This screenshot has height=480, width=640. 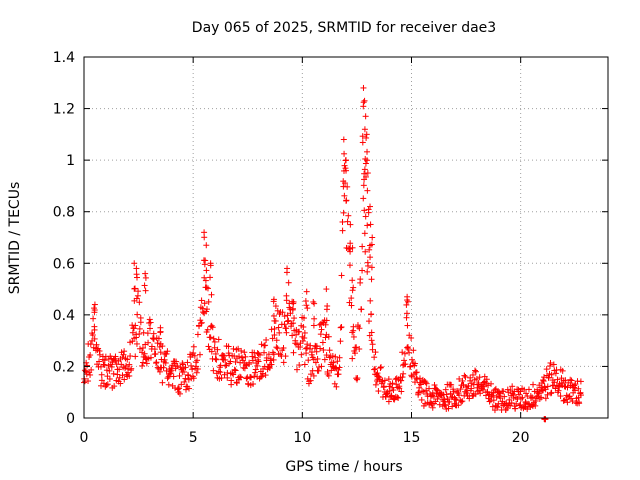 I want to click on y-tick-label: 1.4, so click(x=64, y=58).